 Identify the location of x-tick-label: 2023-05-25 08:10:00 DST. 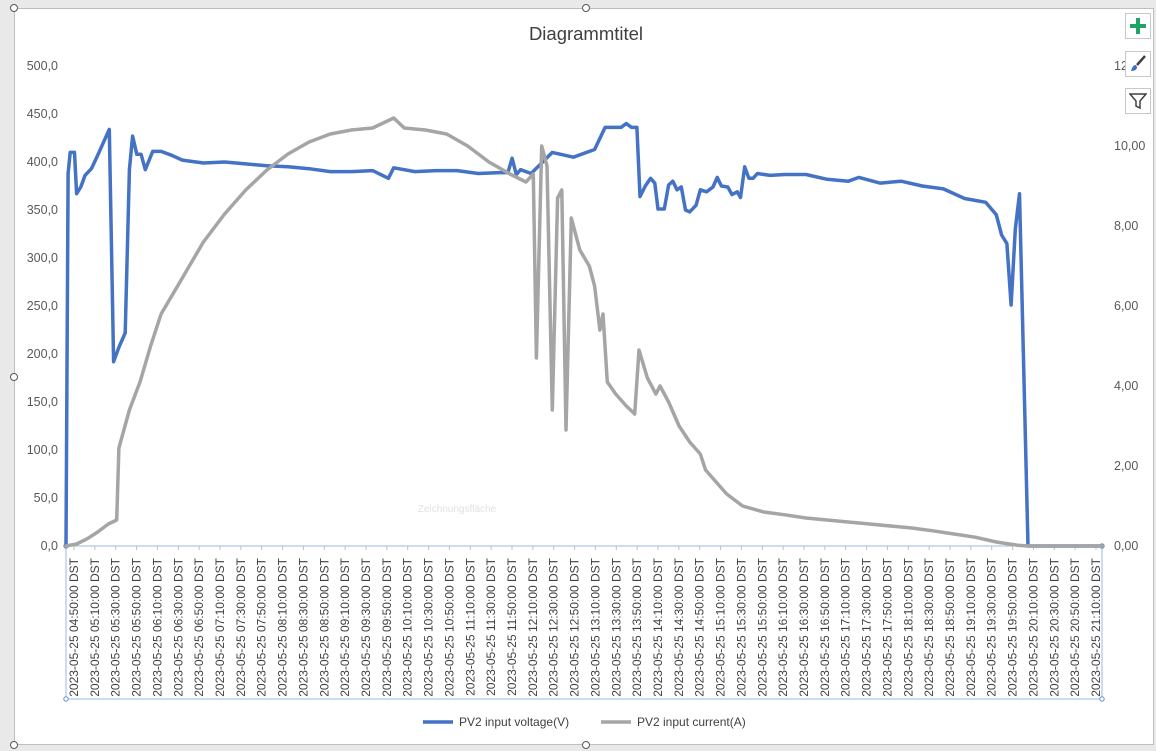
(283, 626).